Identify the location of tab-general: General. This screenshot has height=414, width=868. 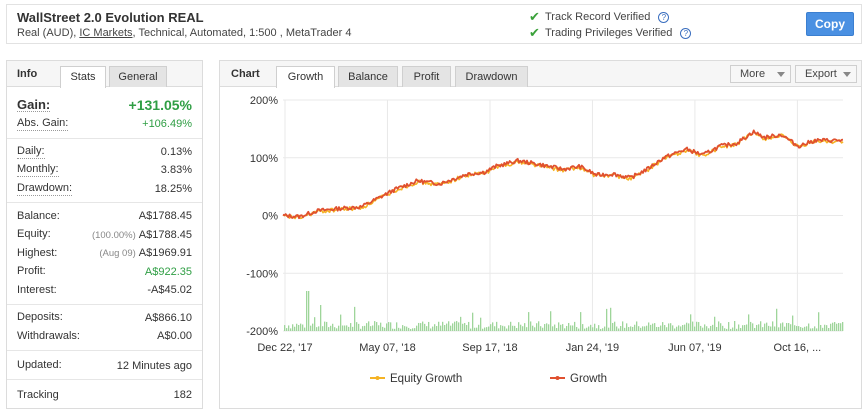
(138, 76).